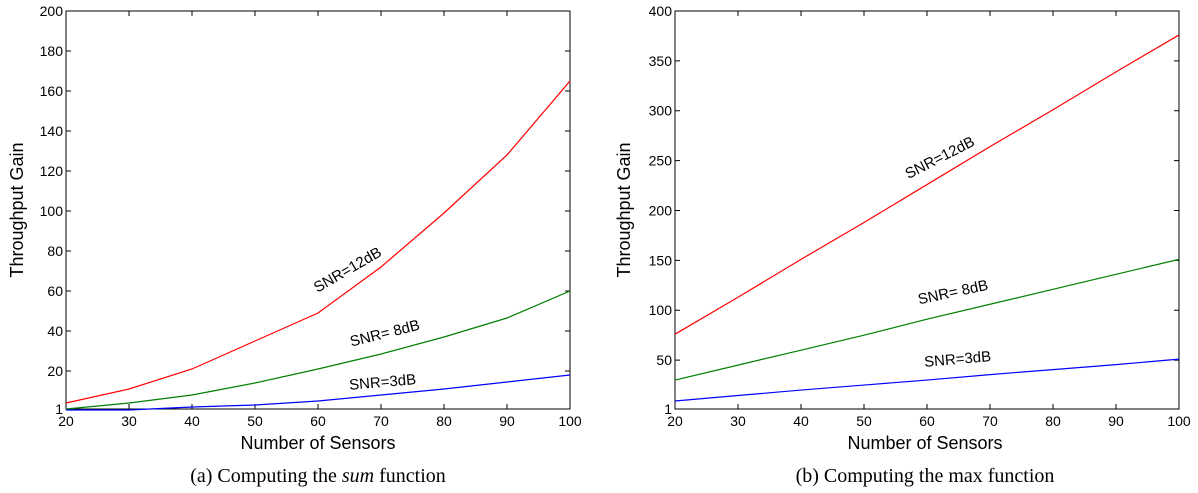  Describe the element at coordinates (17, 209) in the screenshot. I see `chart-a-ylabel: Throughput Gain` at that location.